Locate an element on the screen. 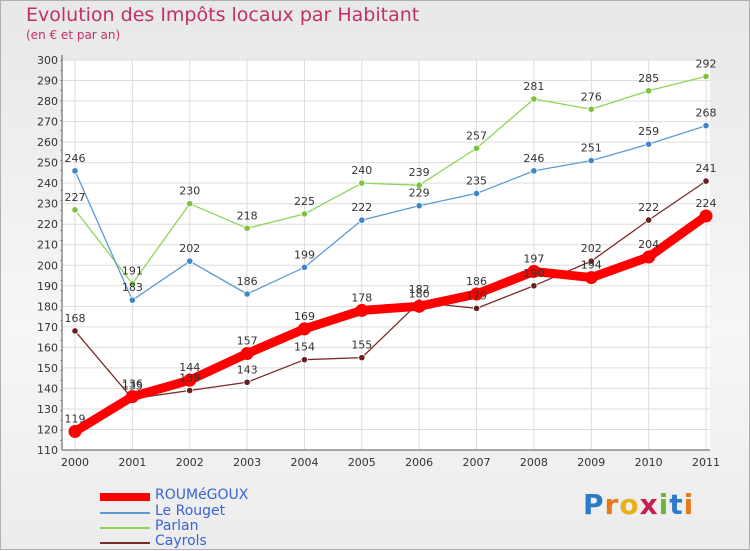  data-label-cayrols: 139 is located at coordinates (189, 377).